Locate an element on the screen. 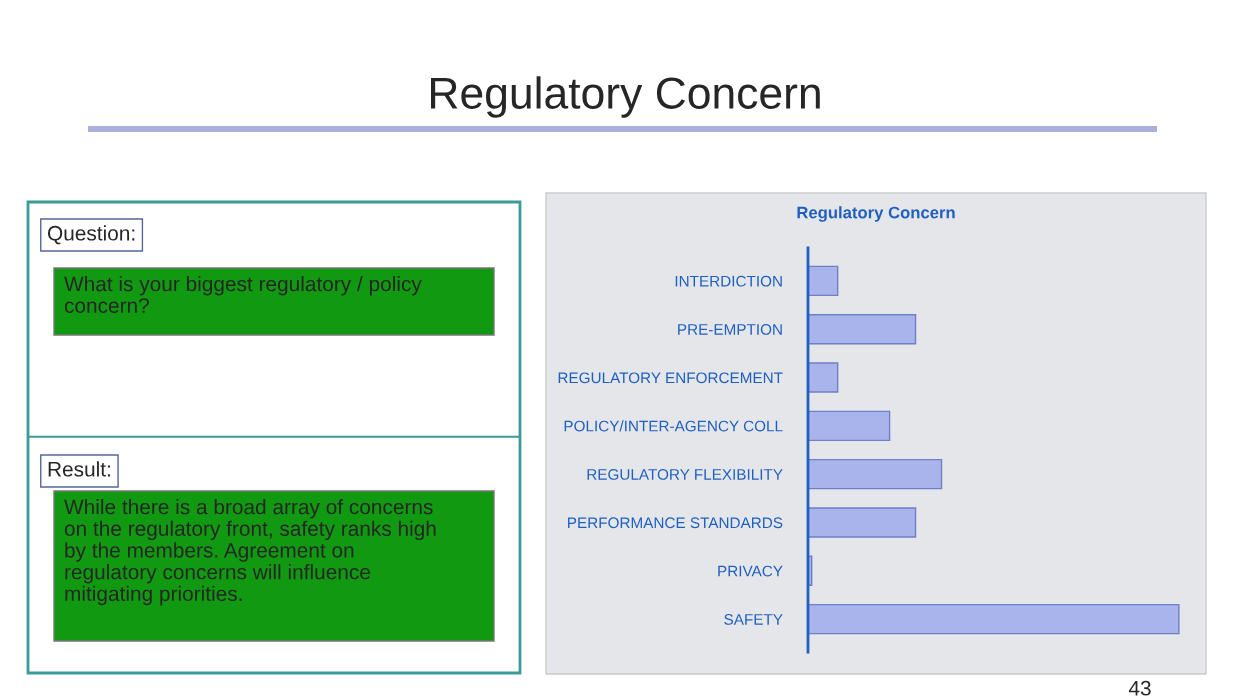  text: 43 is located at coordinates (1139, 688).